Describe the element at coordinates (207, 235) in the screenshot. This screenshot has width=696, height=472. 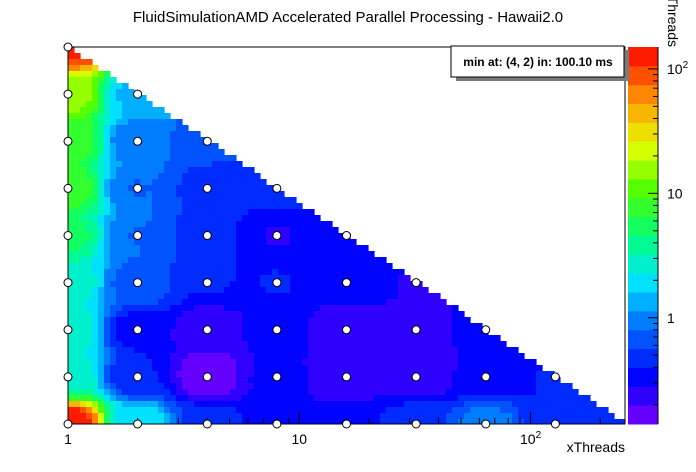
I see `data-point` at that location.